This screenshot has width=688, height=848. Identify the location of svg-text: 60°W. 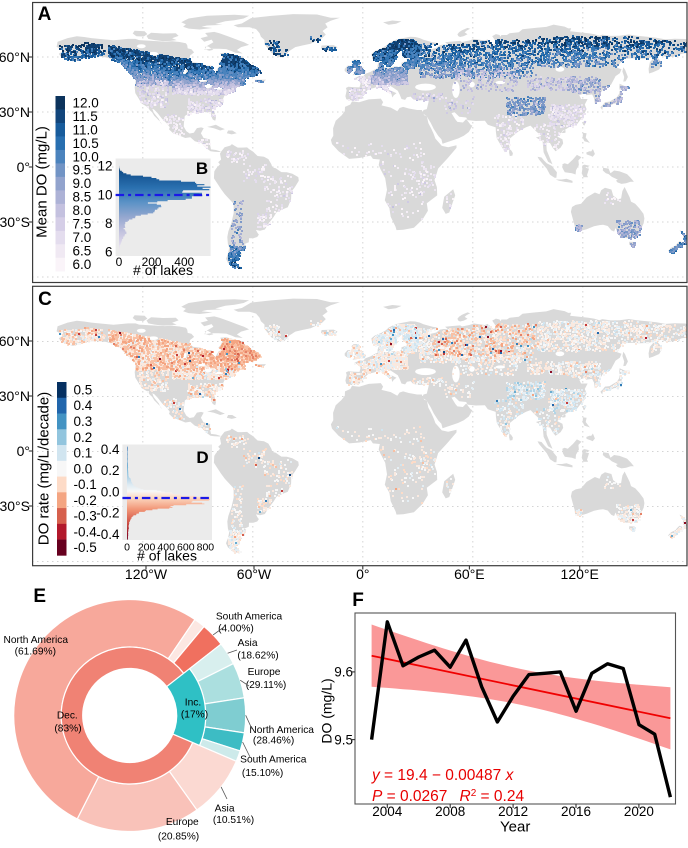
(254, 574).